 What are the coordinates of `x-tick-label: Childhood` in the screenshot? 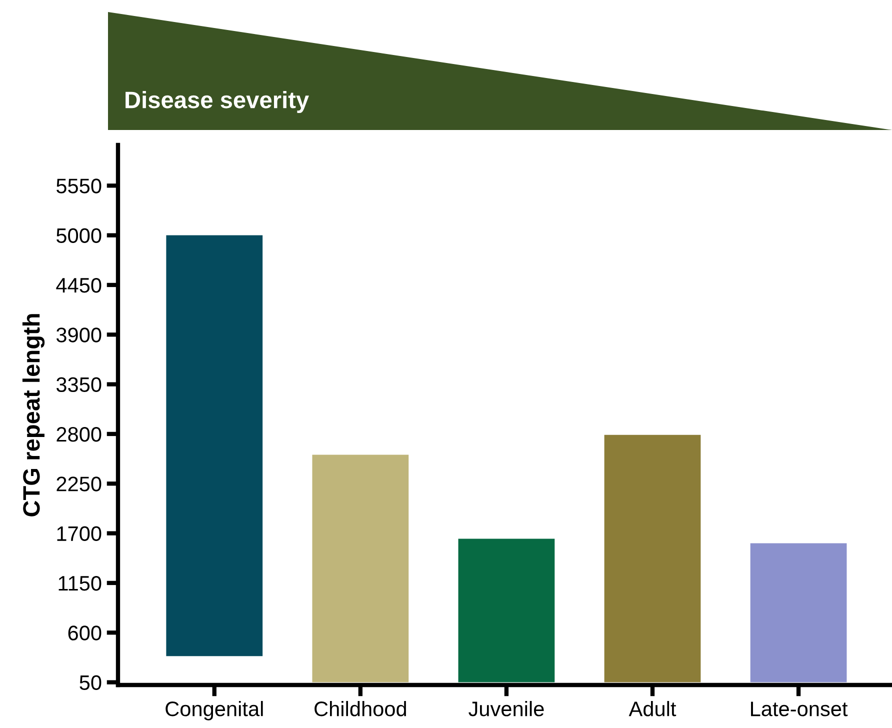 It's located at (360, 708).